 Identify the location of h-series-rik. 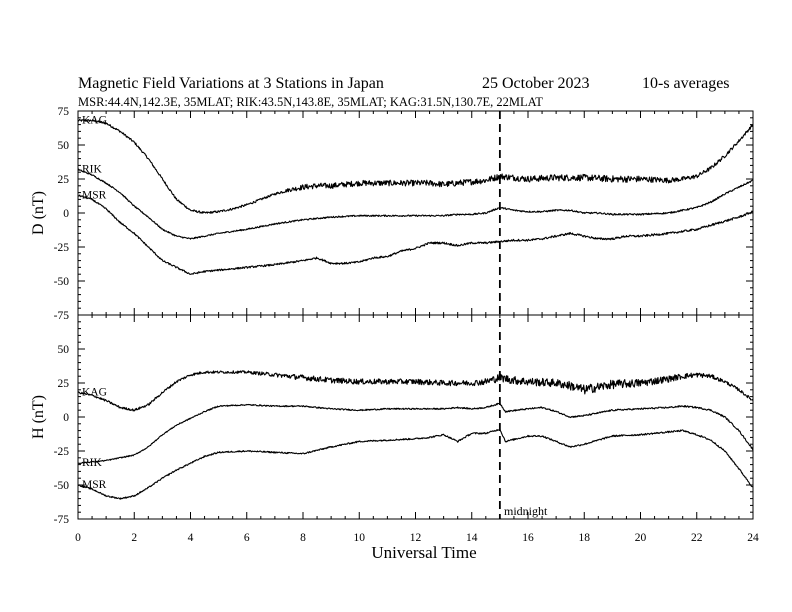
(415, 433).